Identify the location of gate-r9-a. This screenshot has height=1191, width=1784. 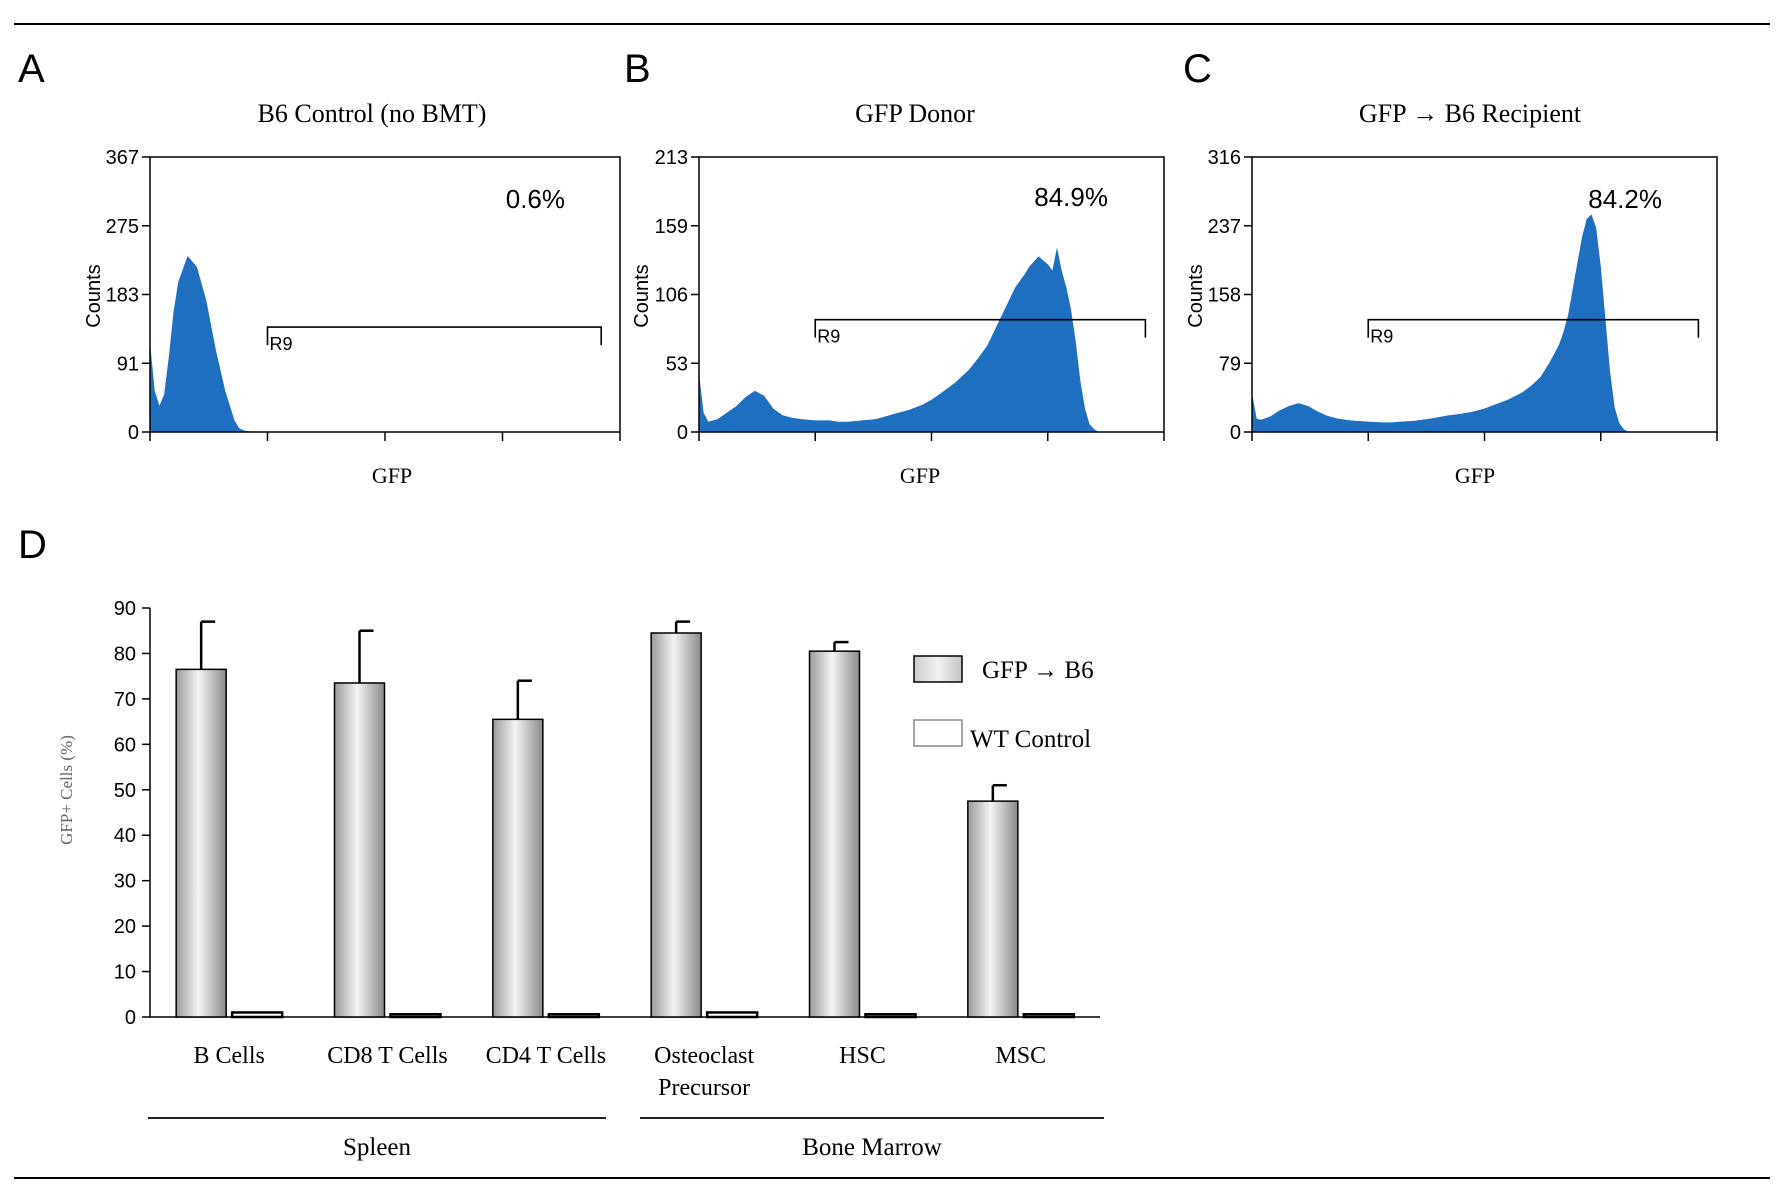
(434, 336).